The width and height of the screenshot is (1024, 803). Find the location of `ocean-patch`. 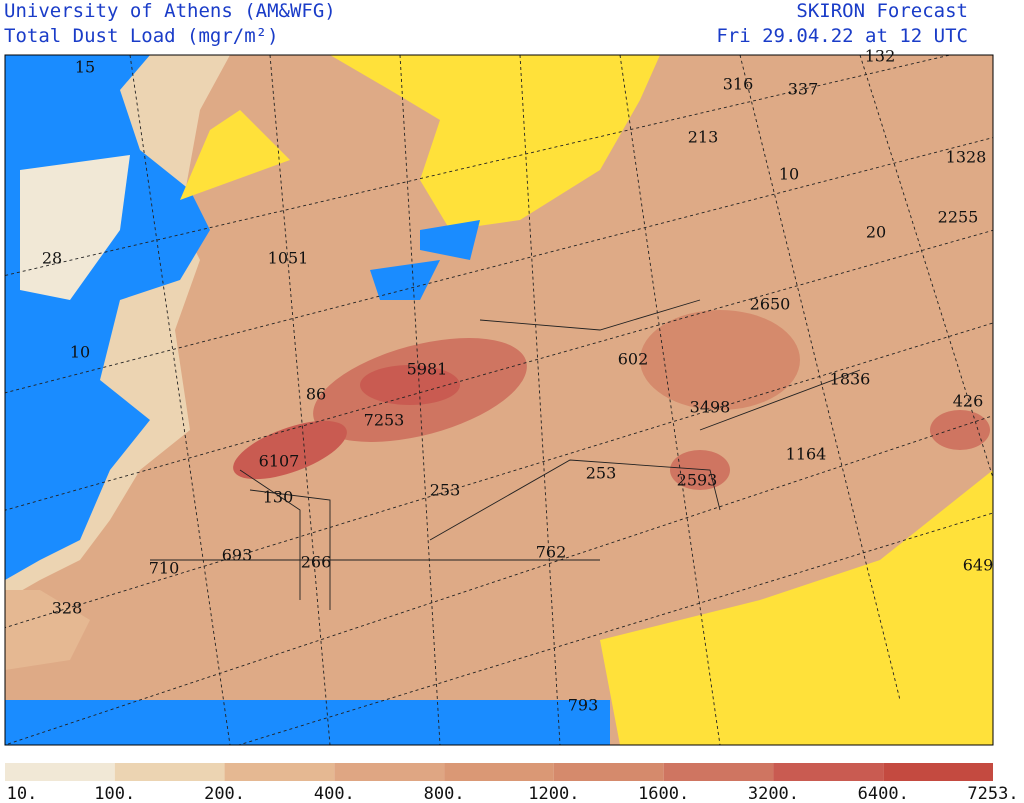

ocean-patch is located at coordinates (75, 227).